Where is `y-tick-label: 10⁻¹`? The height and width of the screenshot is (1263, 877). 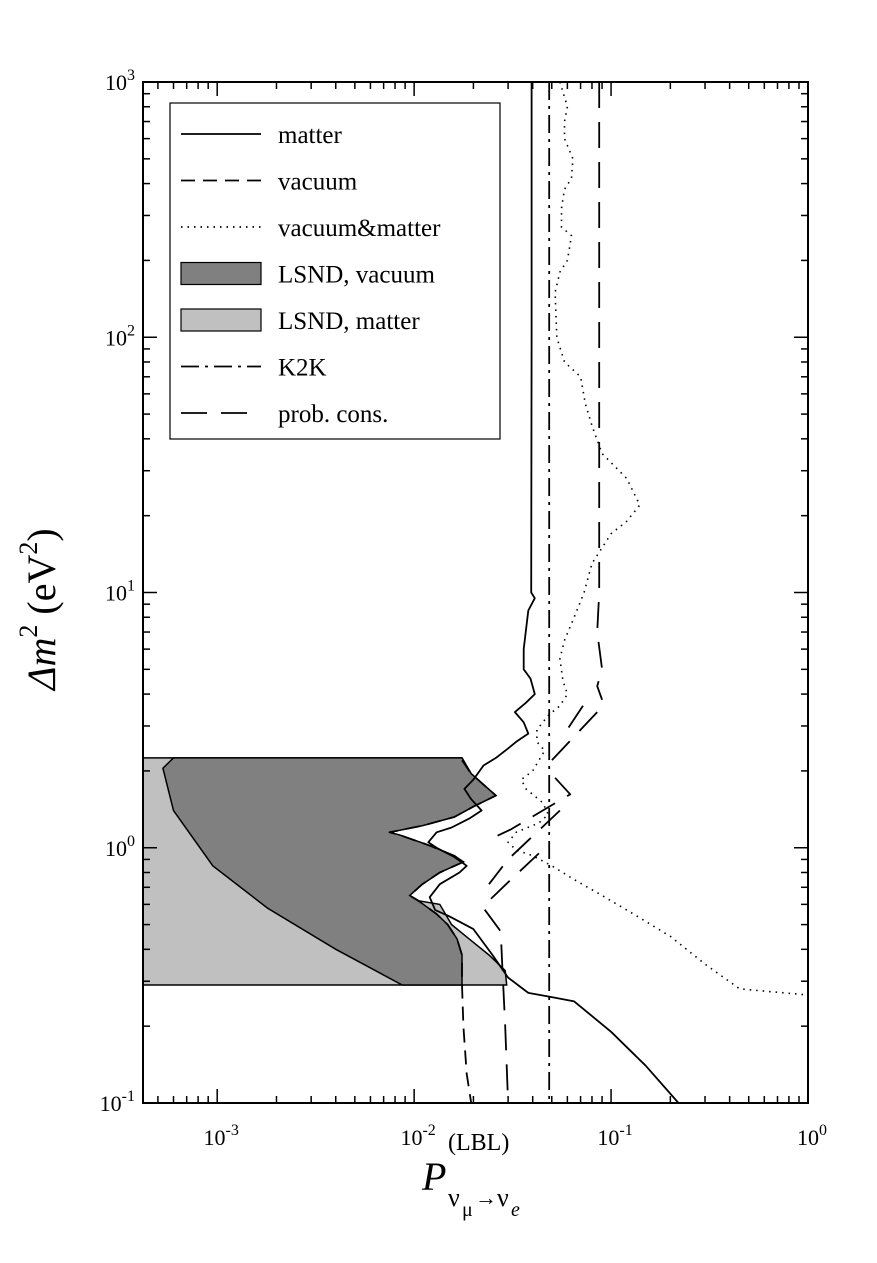 y-tick-label: 10⁻¹ is located at coordinates (117, 1102).